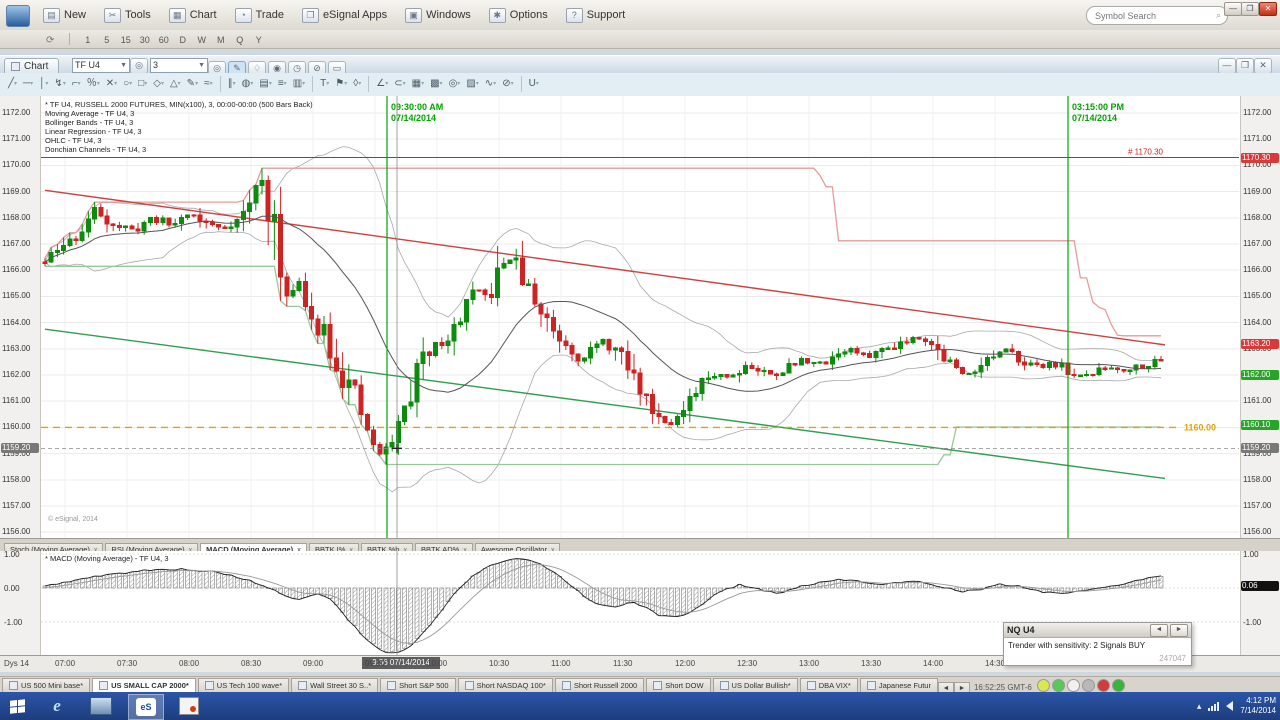 This screenshot has height=720, width=1280. What do you see at coordinates (144, 685) in the screenshot?
I see `page-tab-us-small-cap-2000-: US SMALL CAP 2000*` at bounding box center [144, 685].